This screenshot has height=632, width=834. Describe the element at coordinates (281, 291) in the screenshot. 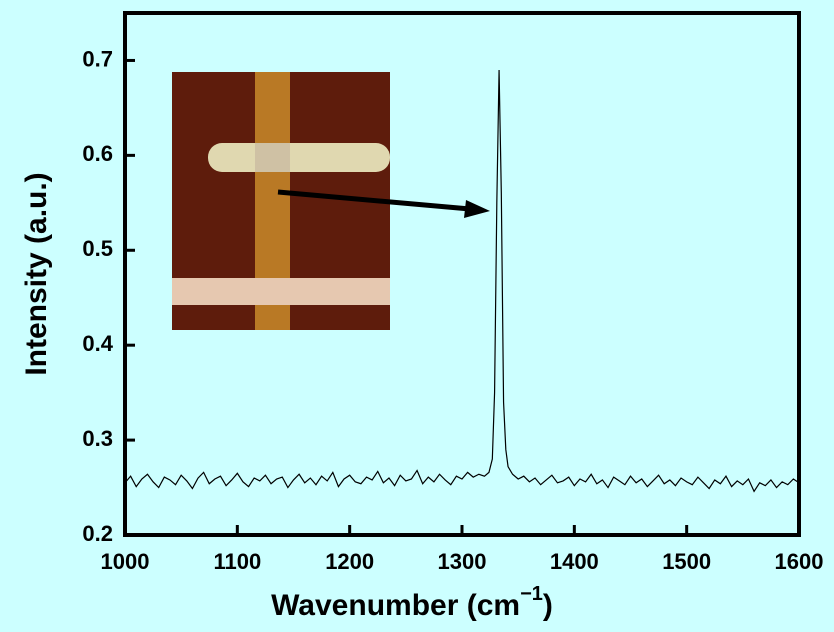

I see `photo-bar-bottom` at that location.